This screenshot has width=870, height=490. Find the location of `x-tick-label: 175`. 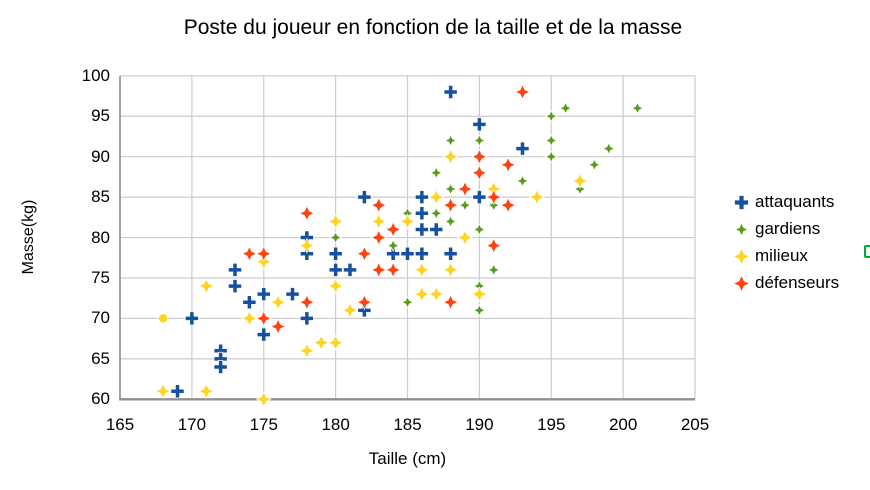

x-tick-label: 175 is located at coordinates (263, 424).